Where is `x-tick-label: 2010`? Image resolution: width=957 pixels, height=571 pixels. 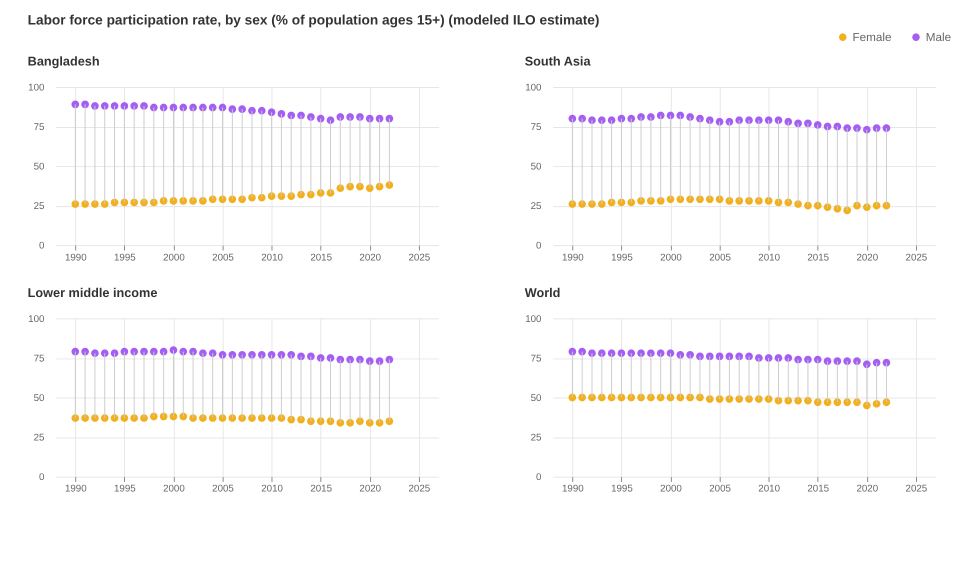 x-tick-label: 2010 is located at coordinates (272, 489).